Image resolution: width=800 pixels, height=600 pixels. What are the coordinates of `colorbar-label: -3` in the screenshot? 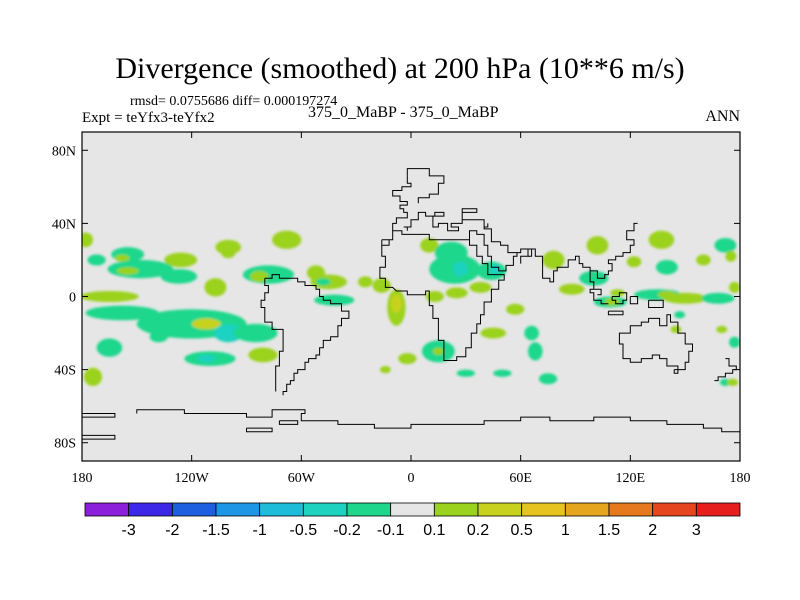 It's located at (129, 530).